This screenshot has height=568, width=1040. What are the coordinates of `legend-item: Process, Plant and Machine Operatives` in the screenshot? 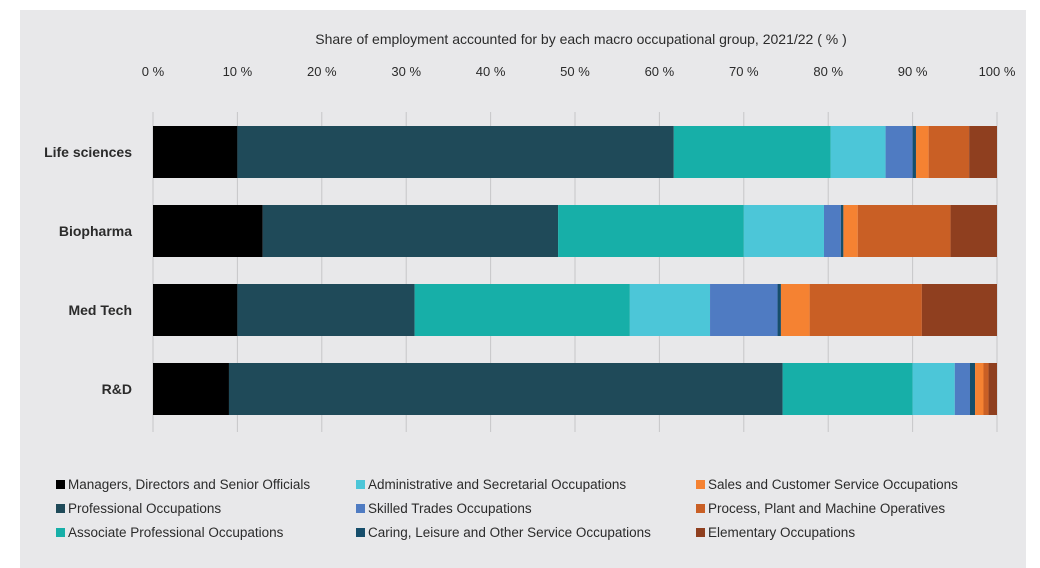 It's located at (856, 508).